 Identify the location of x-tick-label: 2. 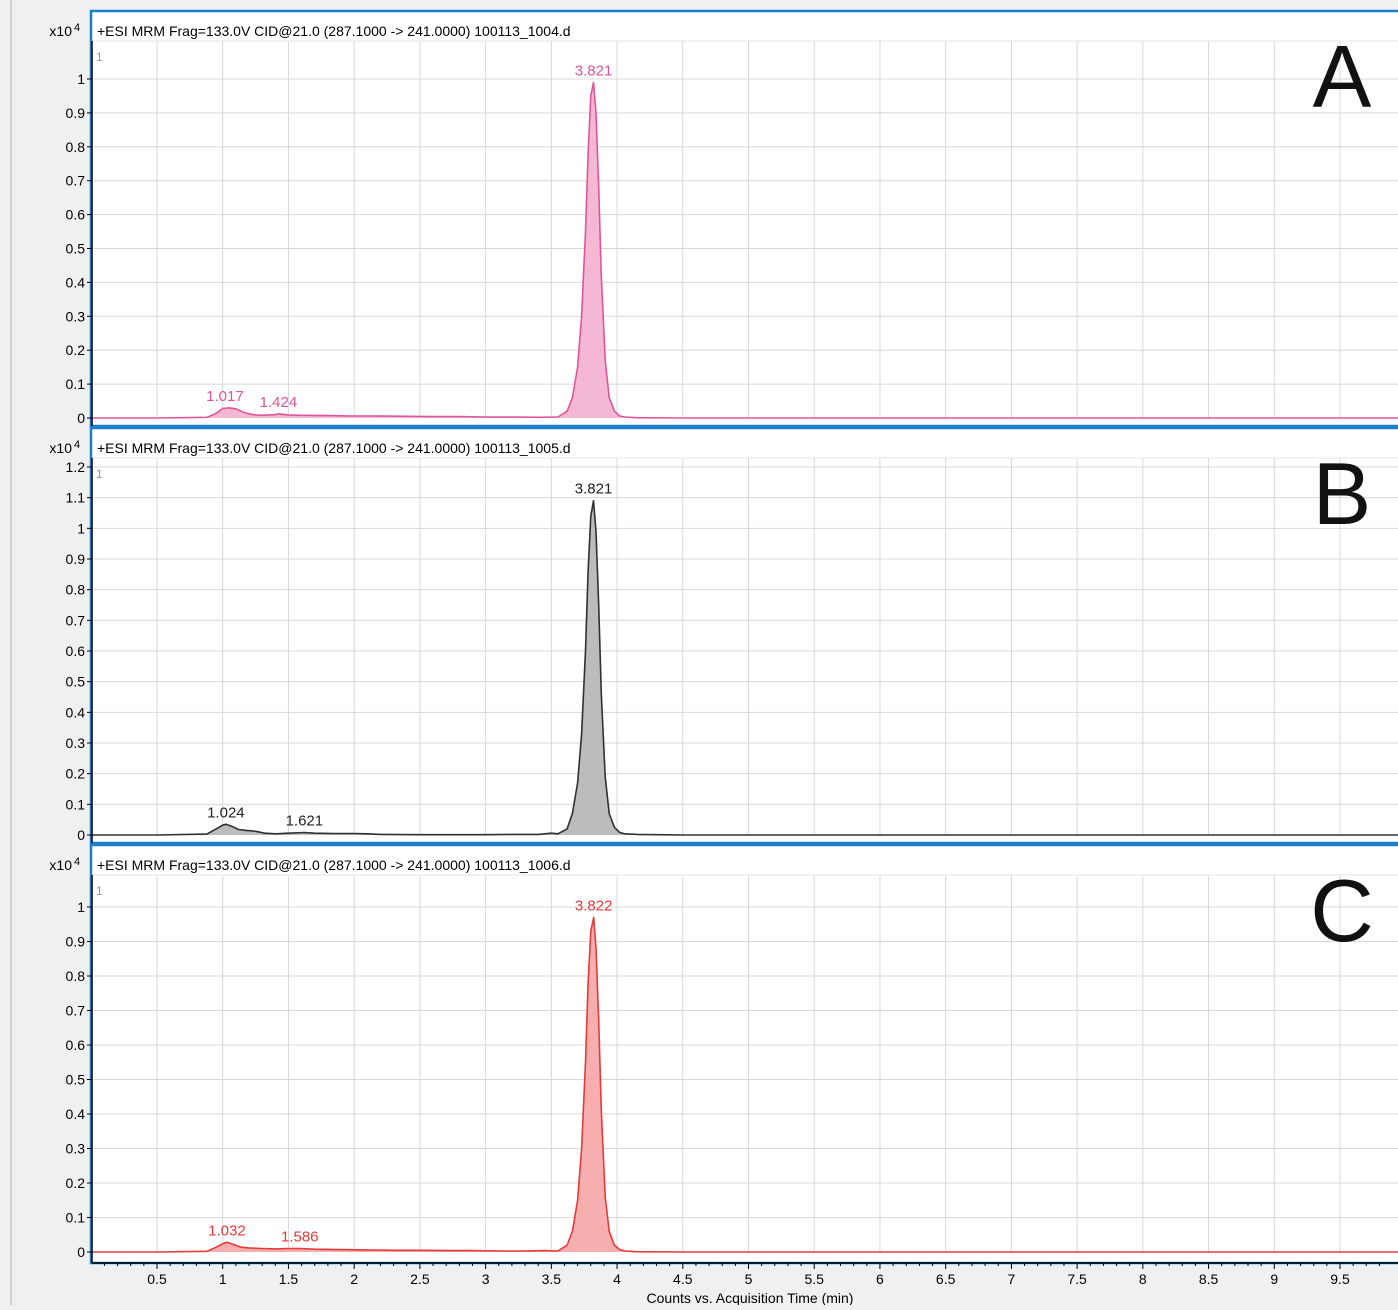
(354, 1279).